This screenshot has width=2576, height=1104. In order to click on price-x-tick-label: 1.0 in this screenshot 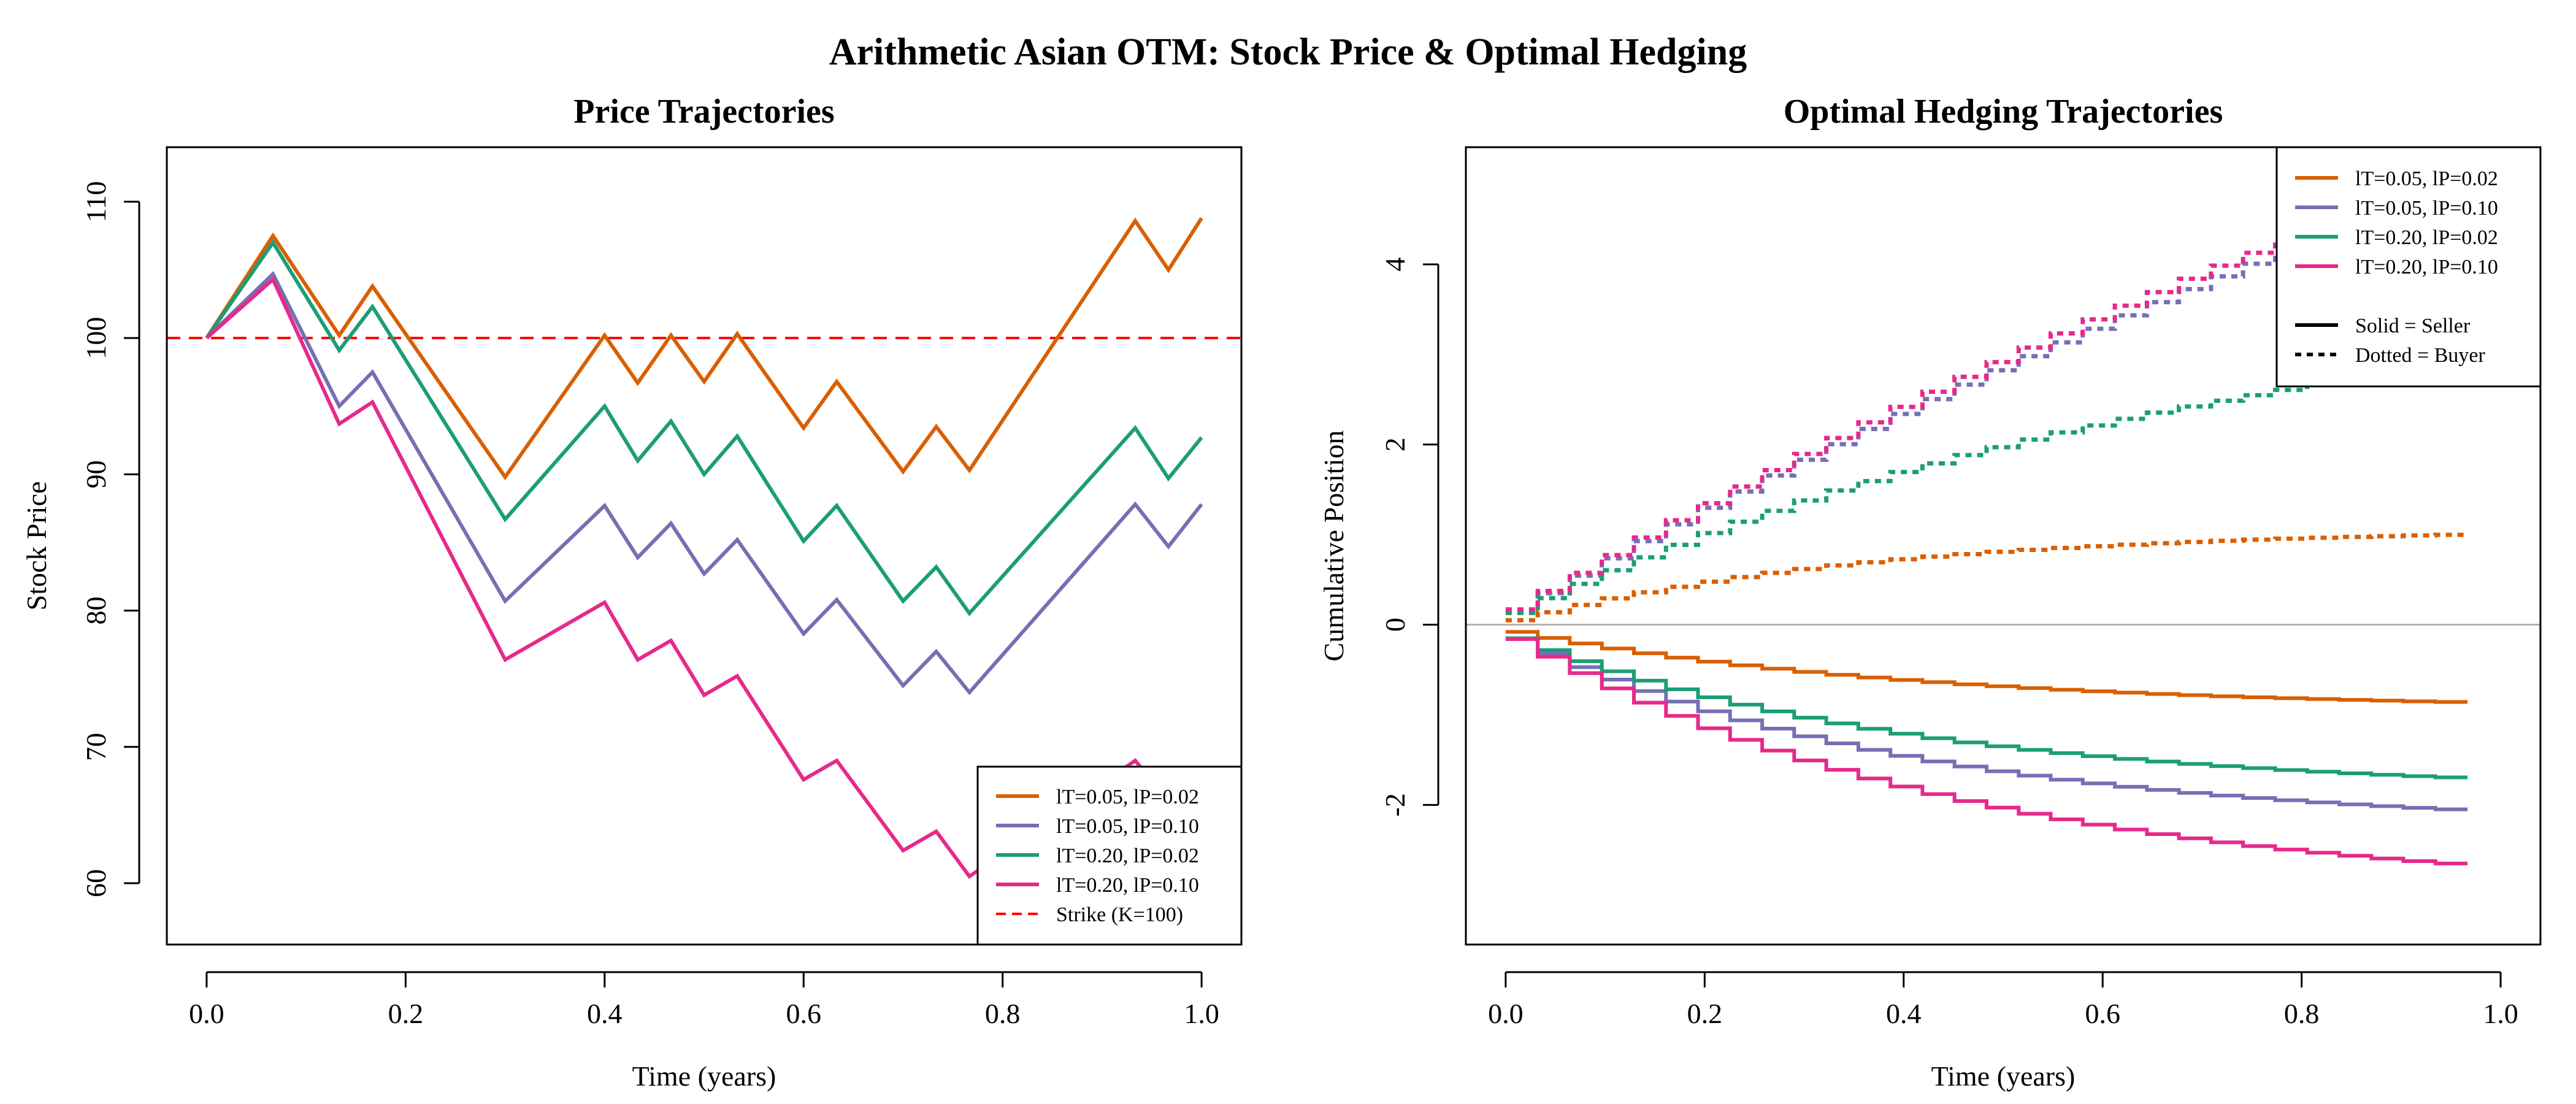, I will do `click(1201, 1013)`.